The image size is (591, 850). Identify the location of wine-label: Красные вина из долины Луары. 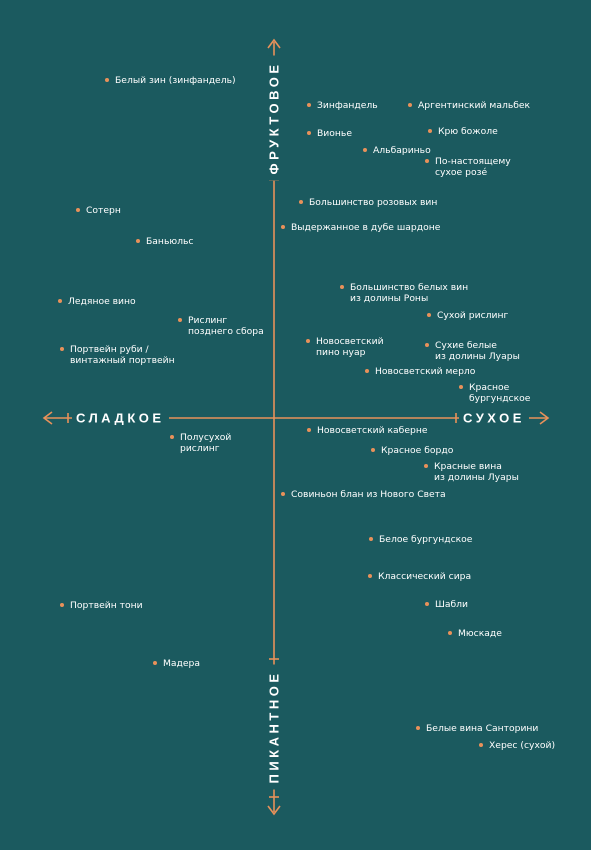
(471, 472).